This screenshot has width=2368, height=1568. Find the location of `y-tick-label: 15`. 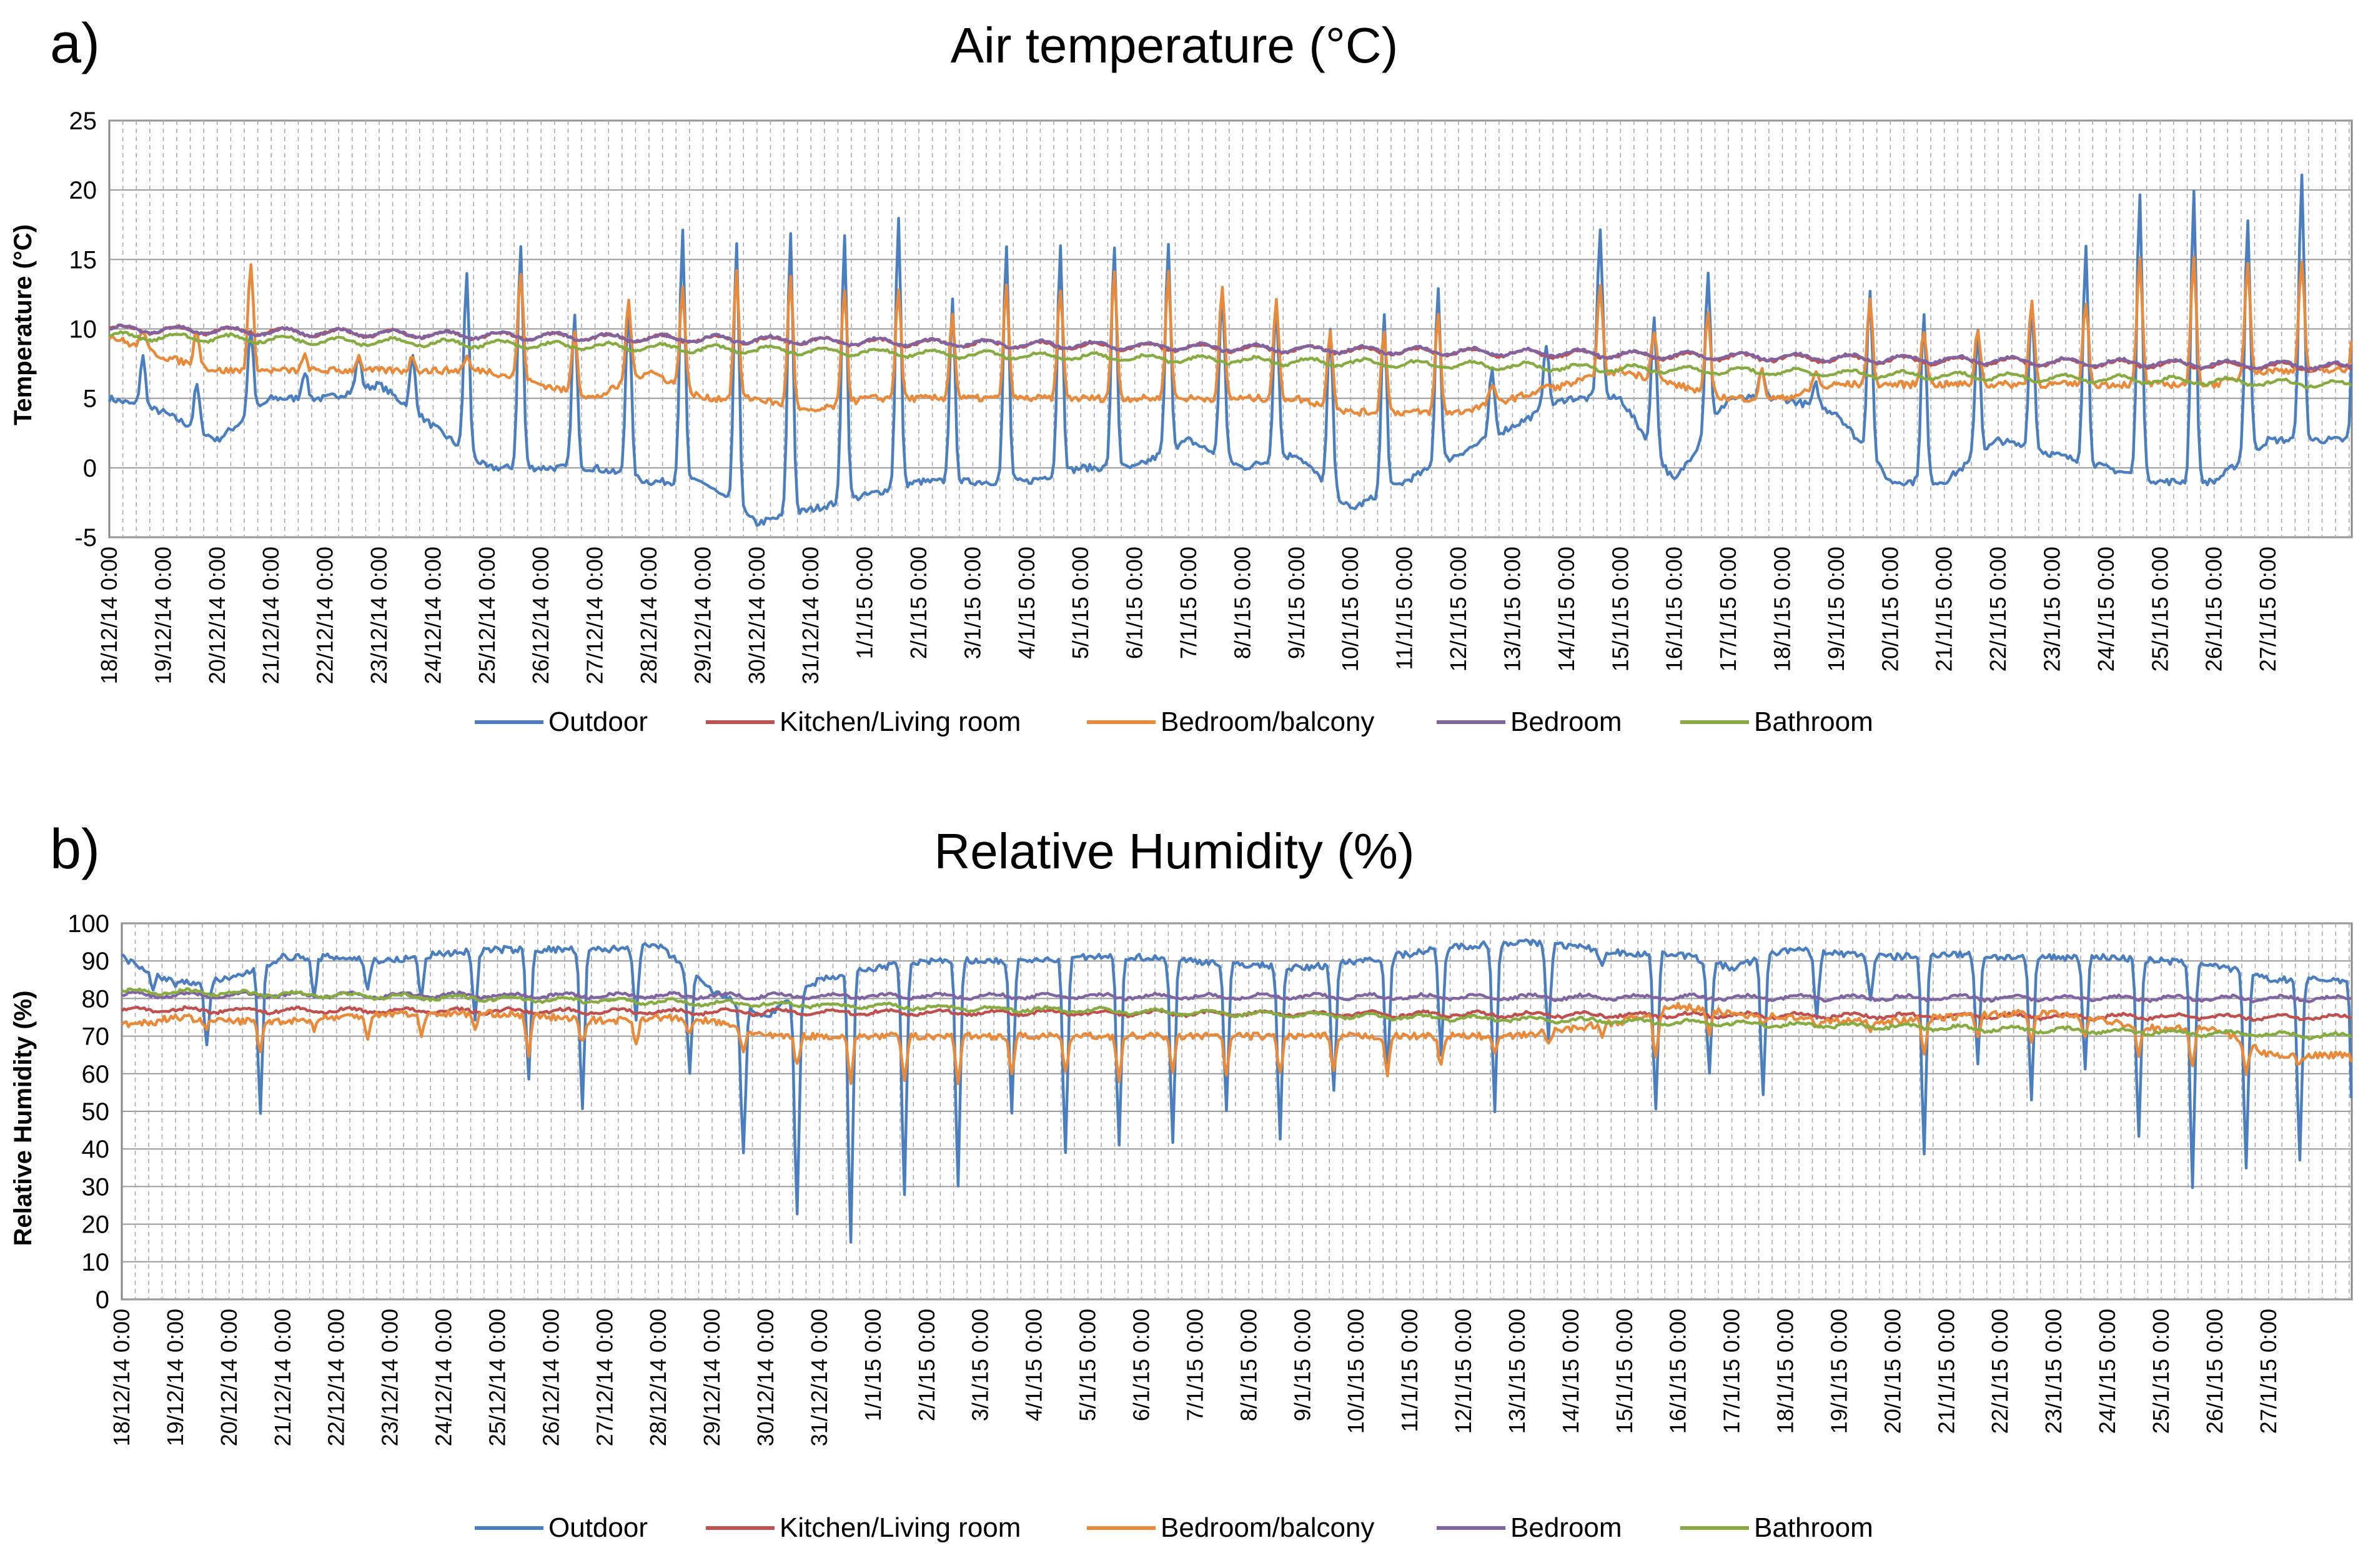

y-tick-label: 15 is located at coordinates (83, 260).